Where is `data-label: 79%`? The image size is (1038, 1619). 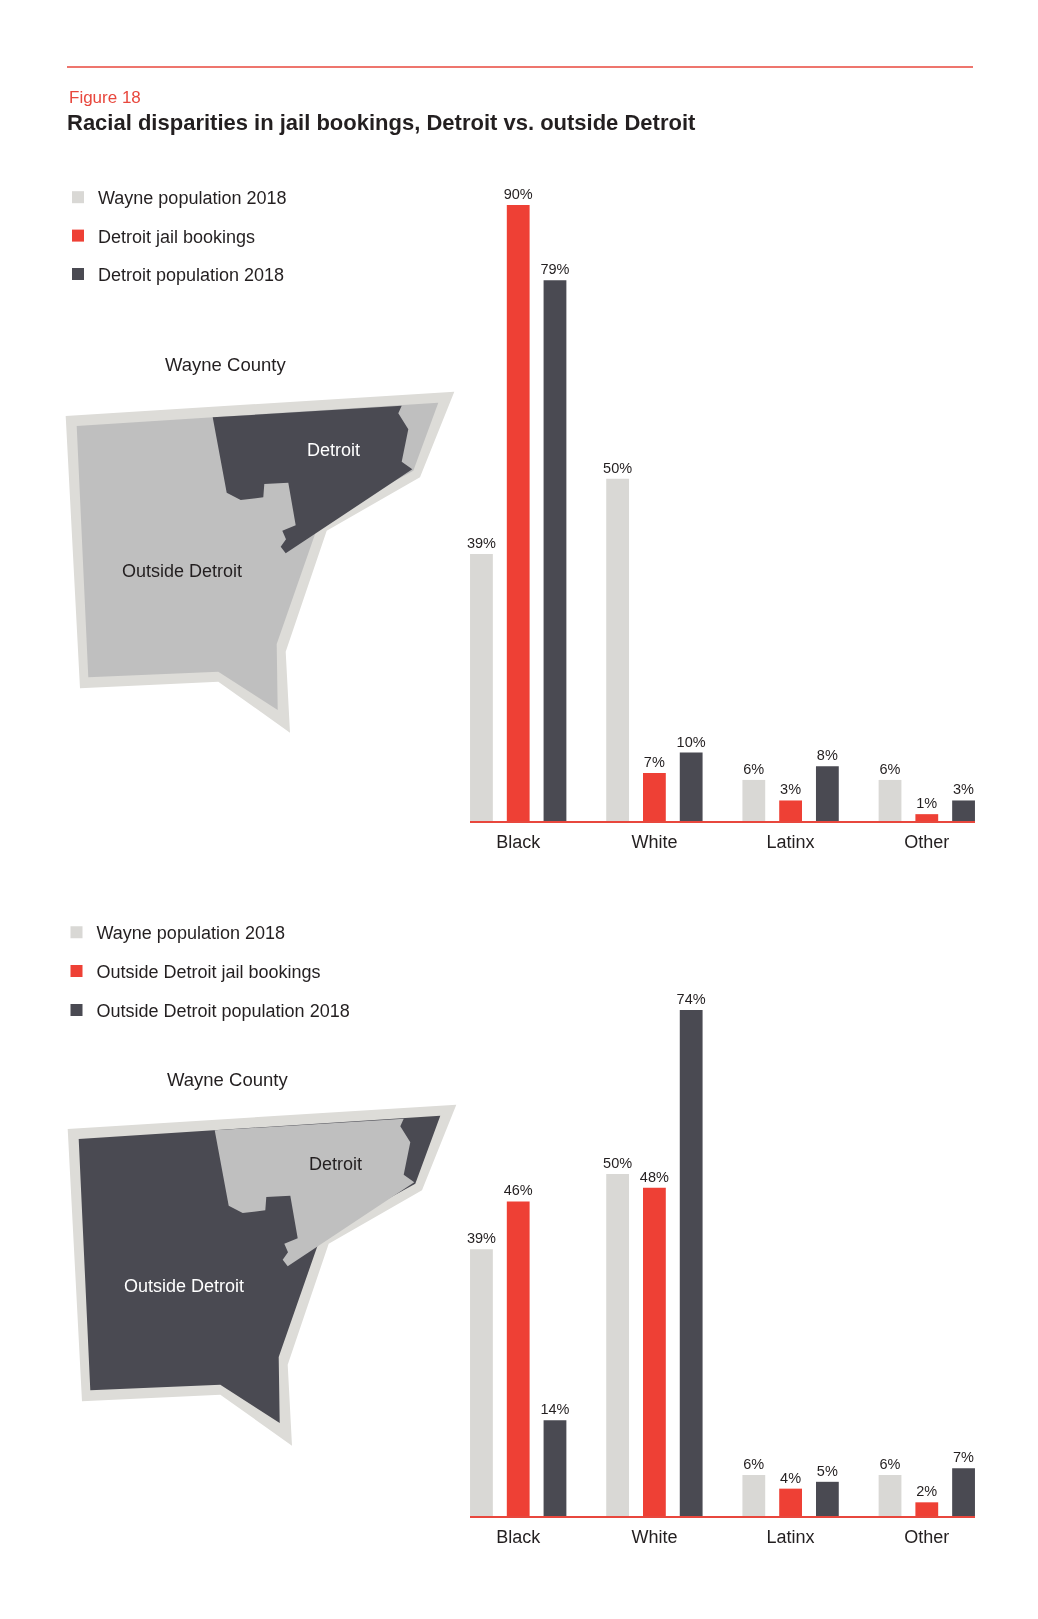
data-label: 79% is located at coordinates (555, 269).